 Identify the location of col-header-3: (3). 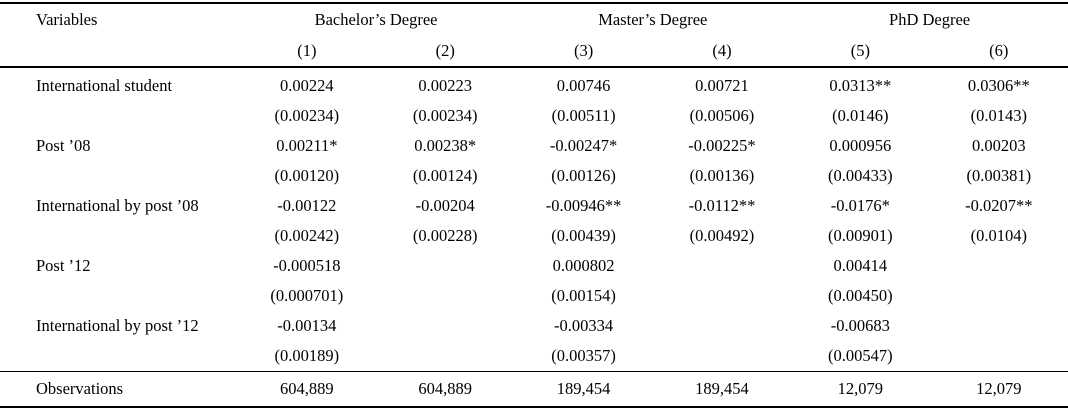
(583, 50).